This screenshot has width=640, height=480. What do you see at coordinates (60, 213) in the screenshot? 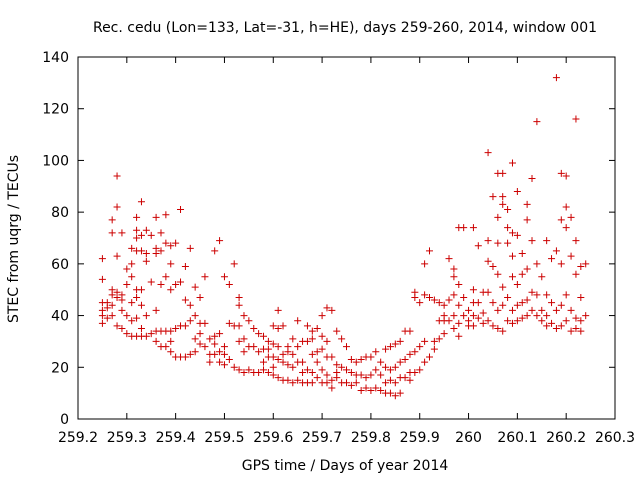
I see `y-tick-label: 80` at bounding box center [60, 213].